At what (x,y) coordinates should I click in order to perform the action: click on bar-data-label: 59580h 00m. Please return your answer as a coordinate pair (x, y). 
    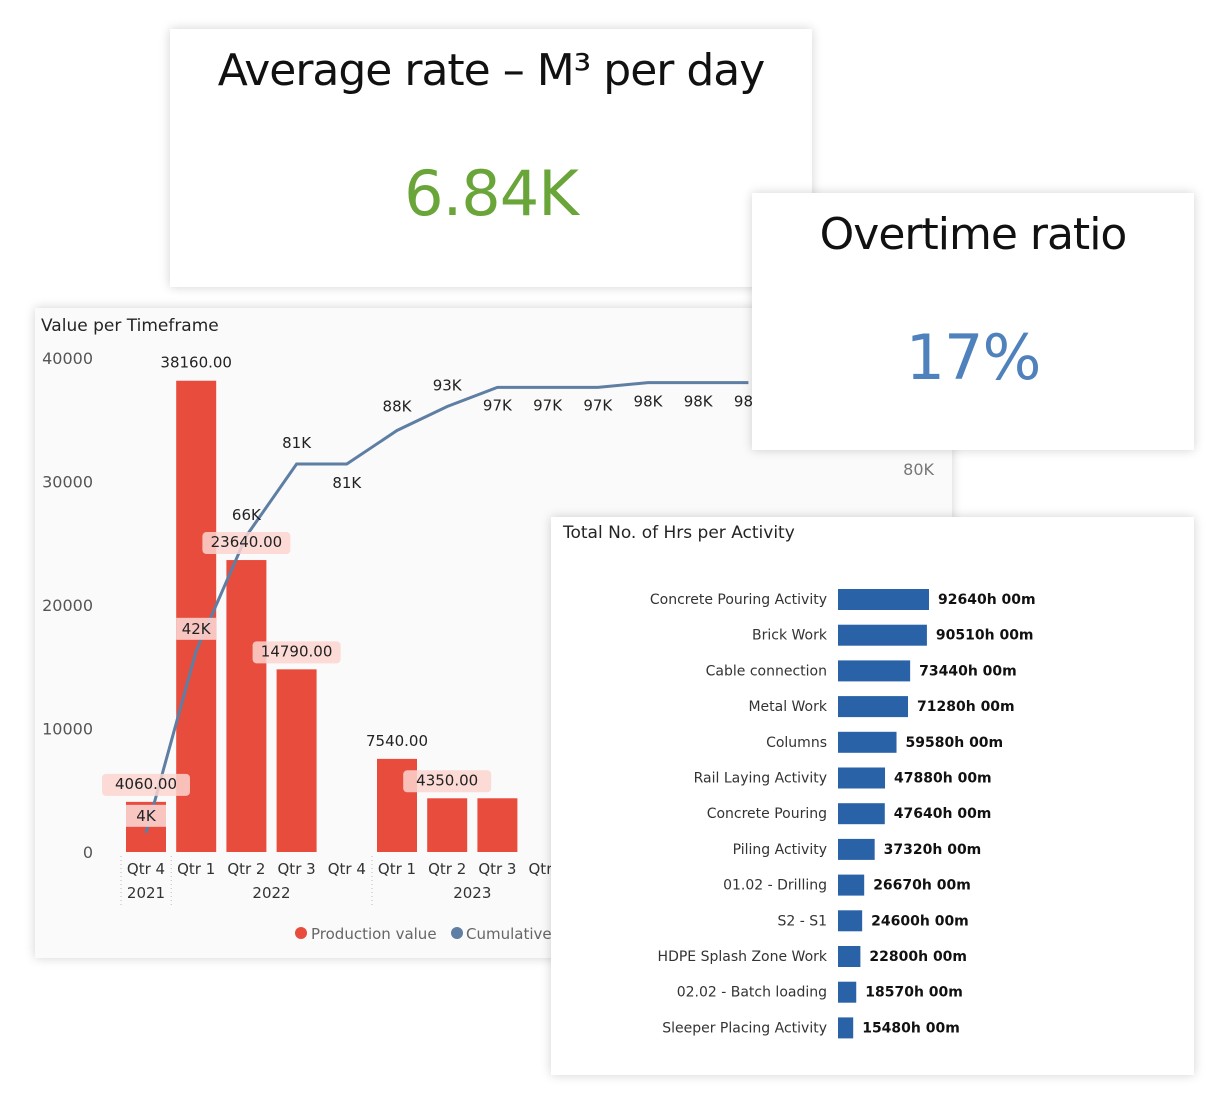
    Looking at the image, I should click on (955, 743).